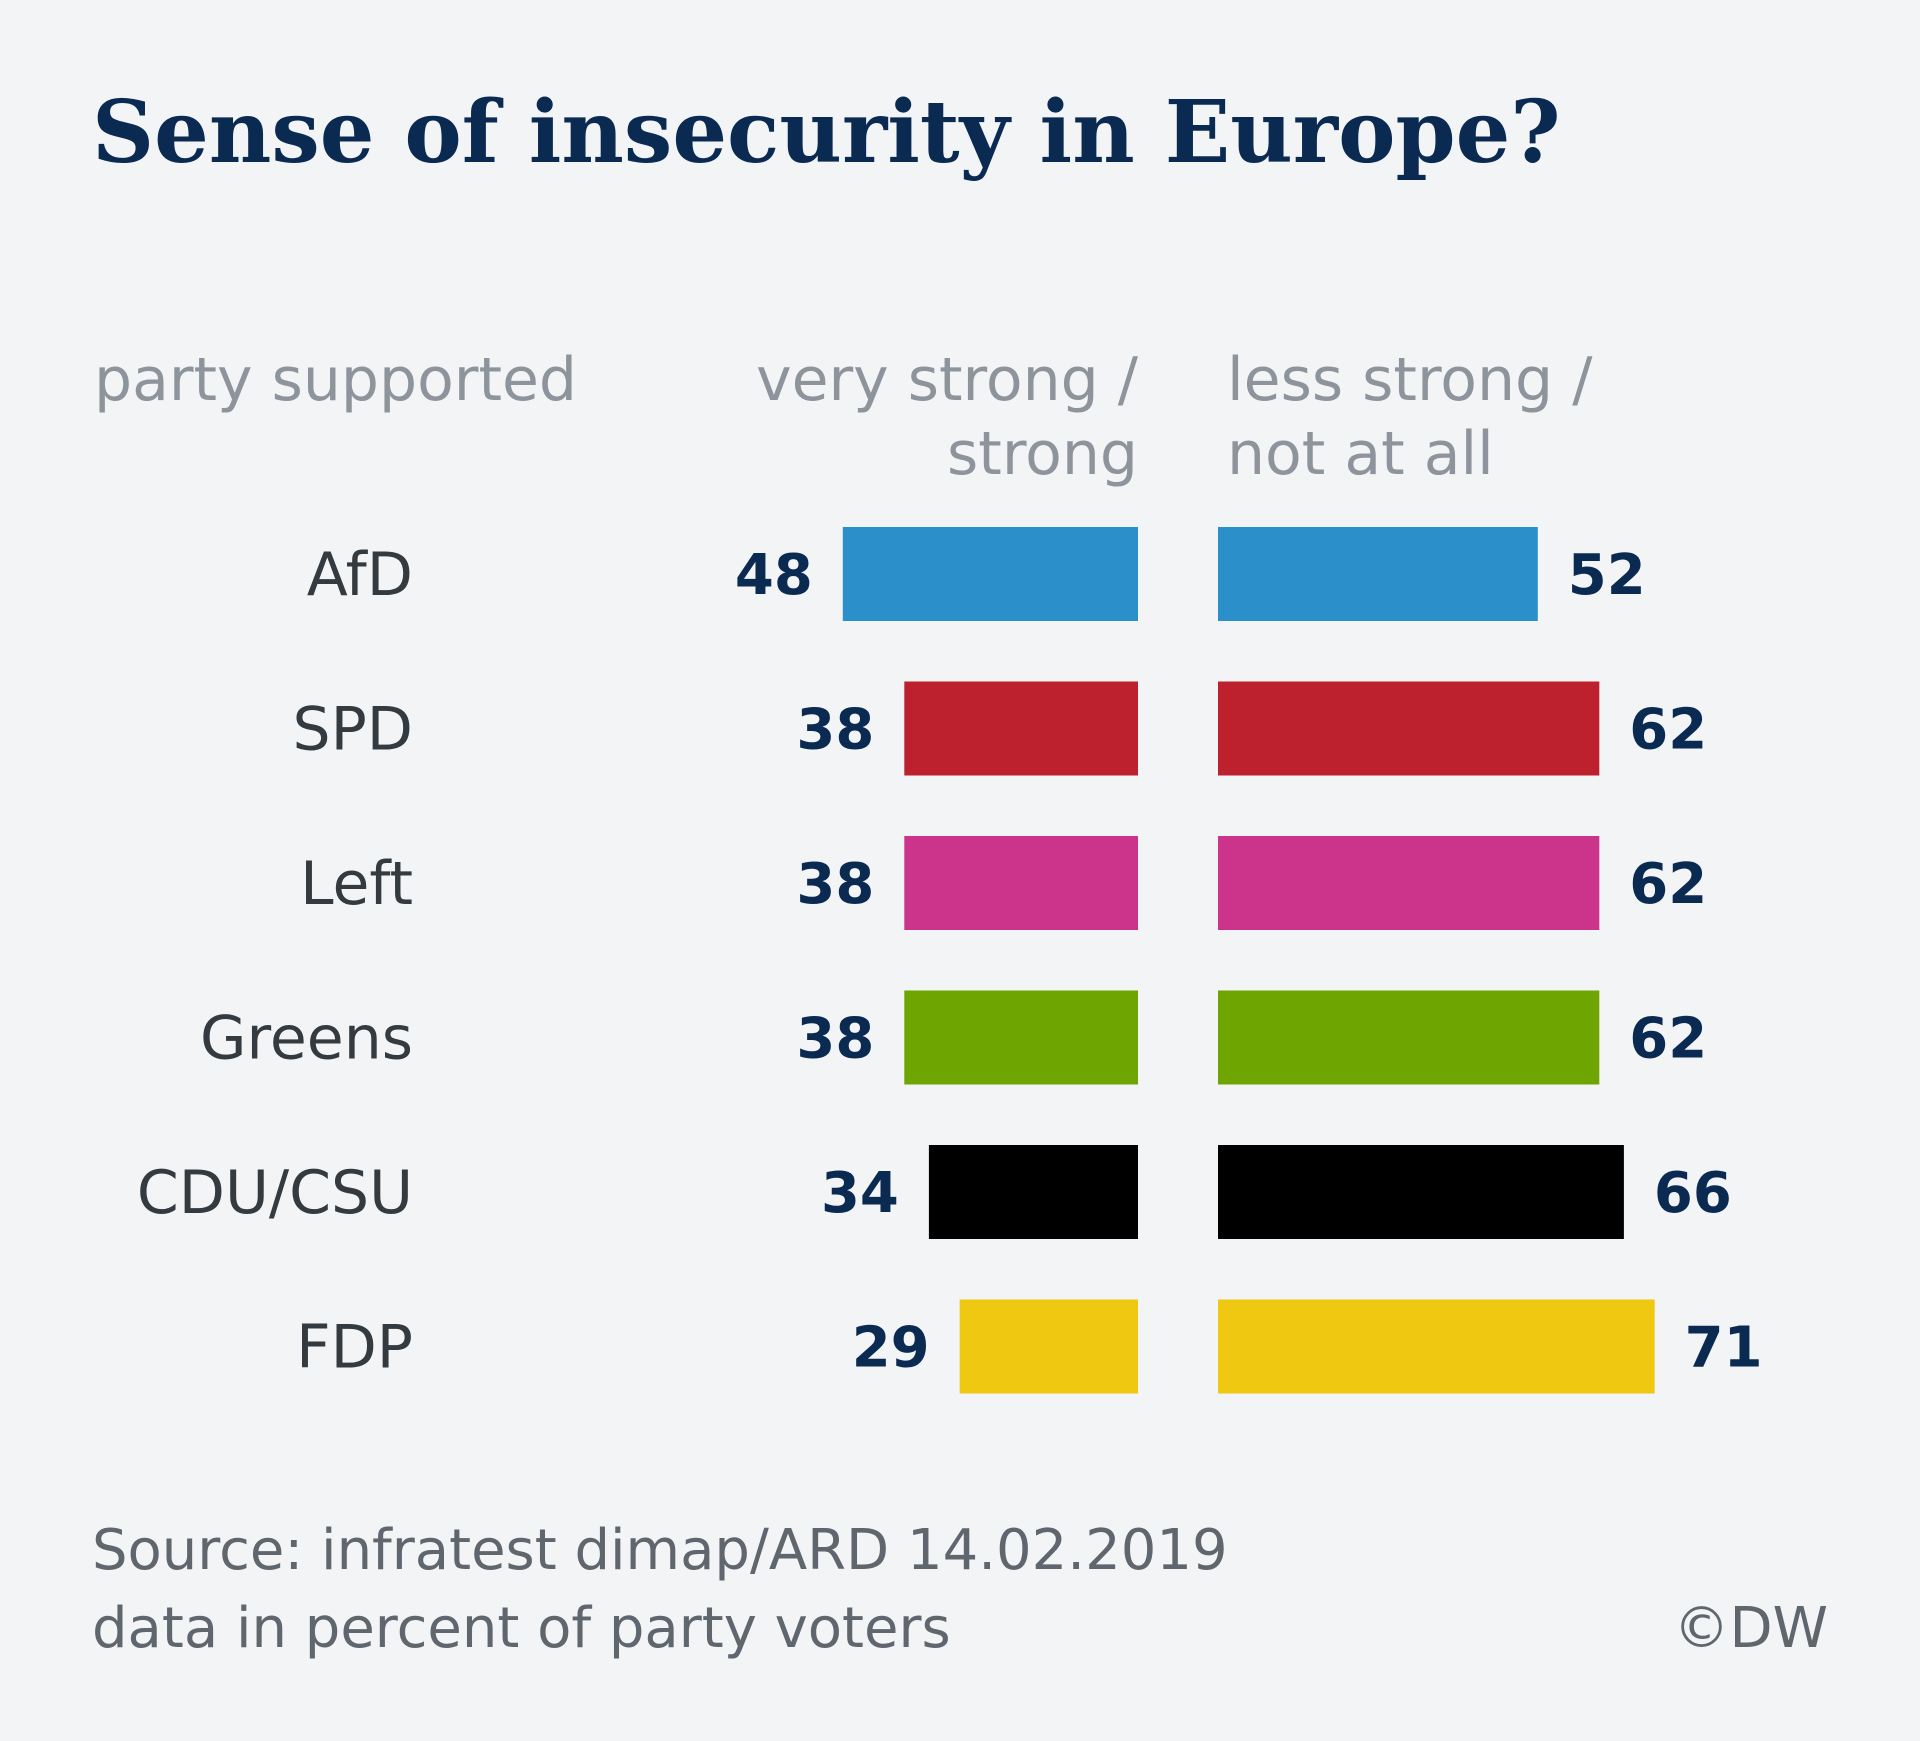 The width and height of the screenshot is (1920, 1741). Describe the element at coordinates (1668, 730) in the screenshot. I see `value-label-less-spd: 62` at that location.